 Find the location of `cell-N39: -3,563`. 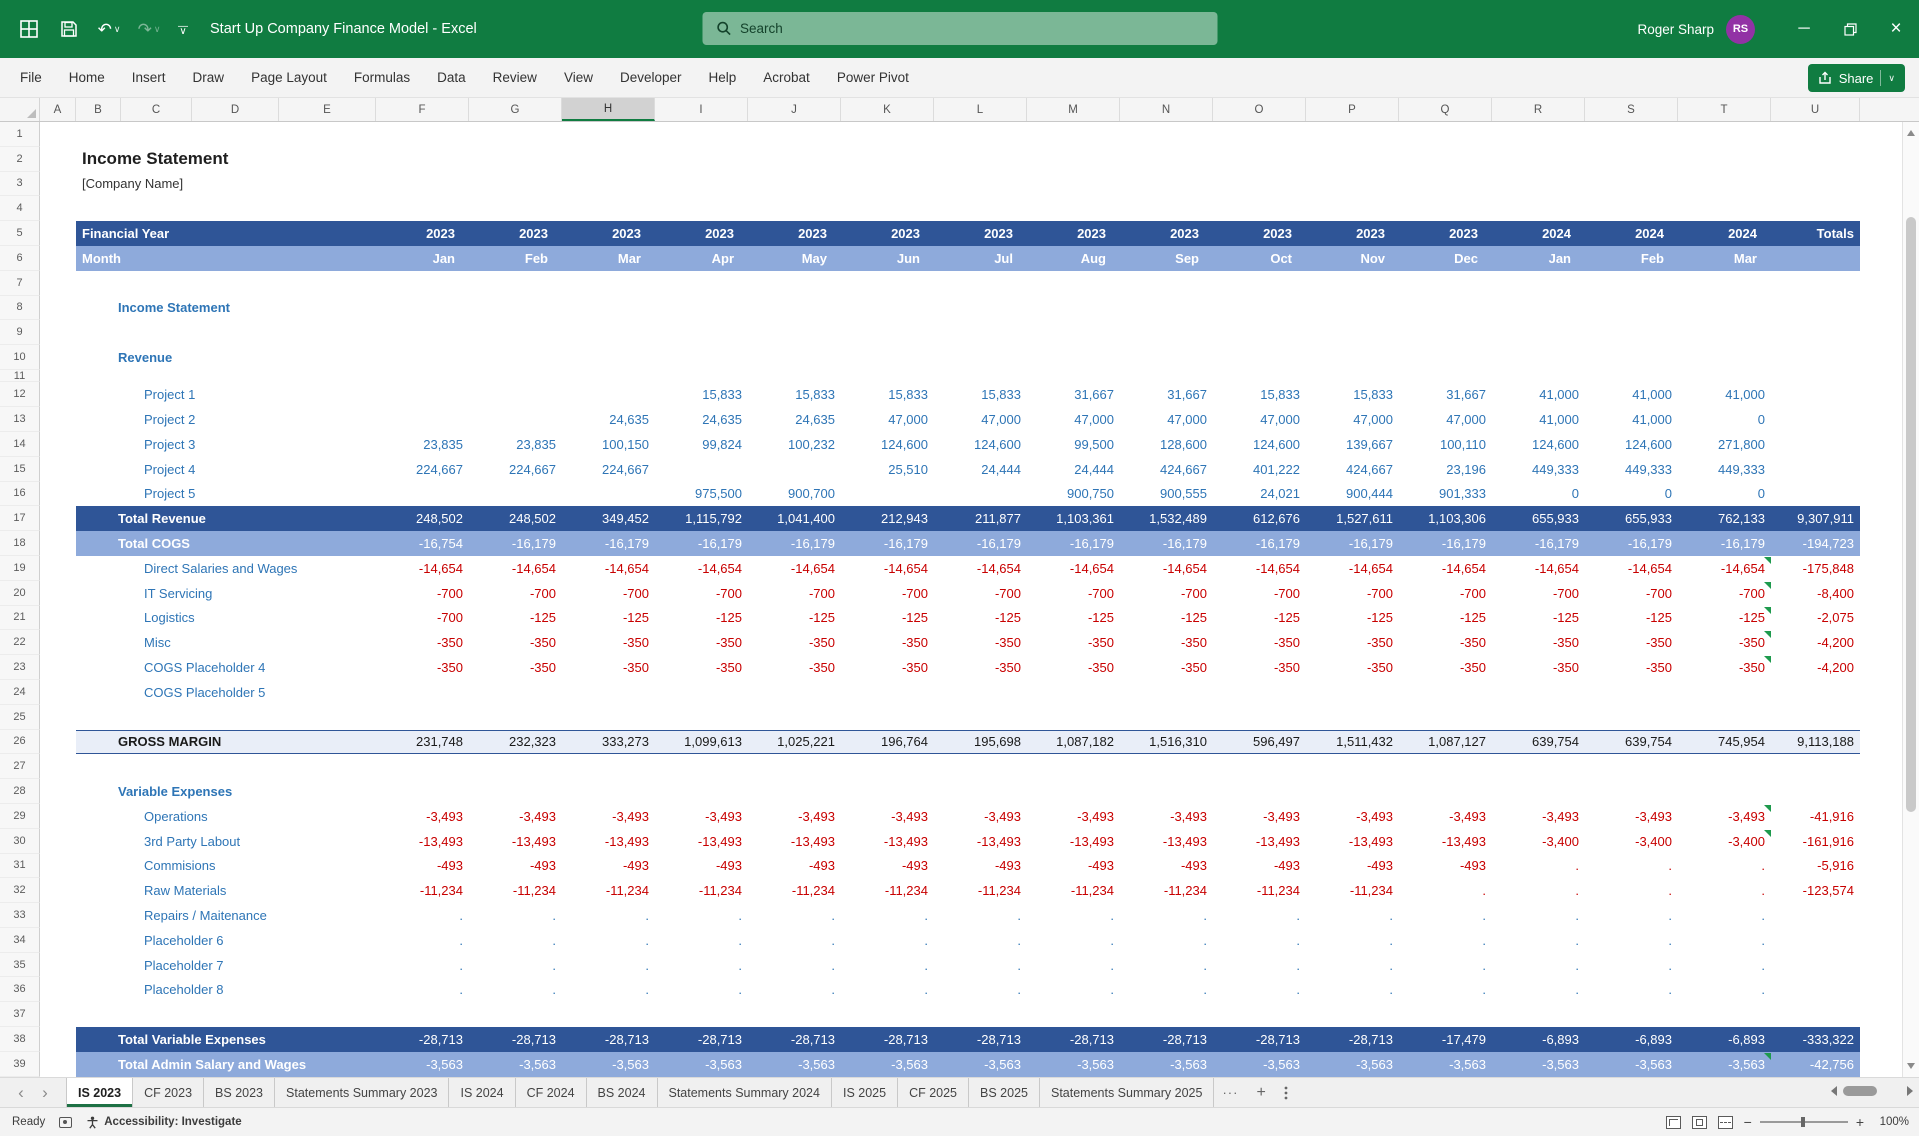

cell-N39: -3,563 is located at coordinates (1188, 1064).